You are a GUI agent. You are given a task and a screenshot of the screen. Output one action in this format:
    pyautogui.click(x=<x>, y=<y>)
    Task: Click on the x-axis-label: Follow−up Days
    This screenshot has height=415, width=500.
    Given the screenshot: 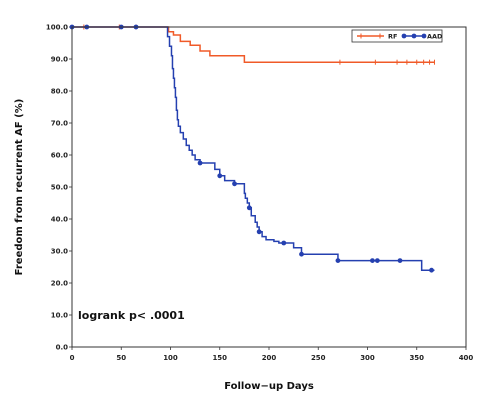 What is the action you would take?
    pyautogui.click(x=269, y=386)
    